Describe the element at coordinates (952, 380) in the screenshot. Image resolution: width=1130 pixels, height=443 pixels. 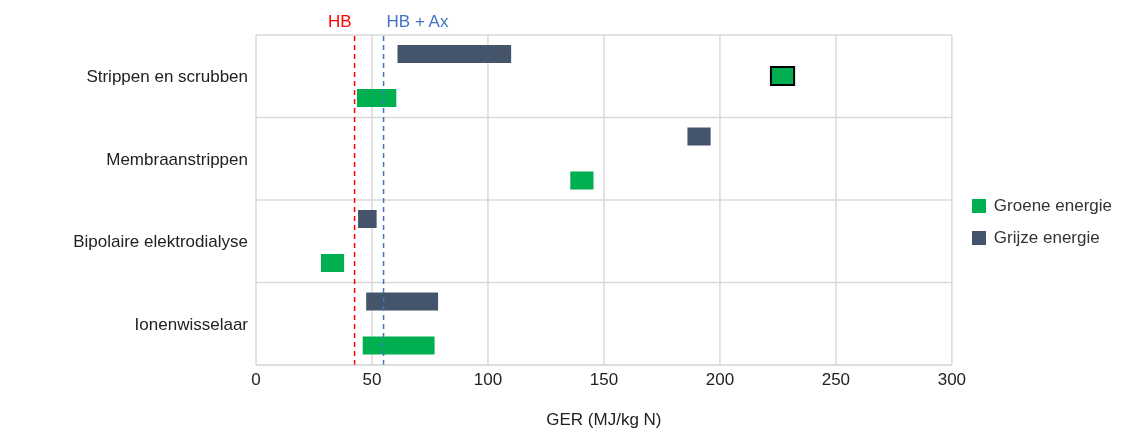
I see `x-tick-label: 300` at that location.